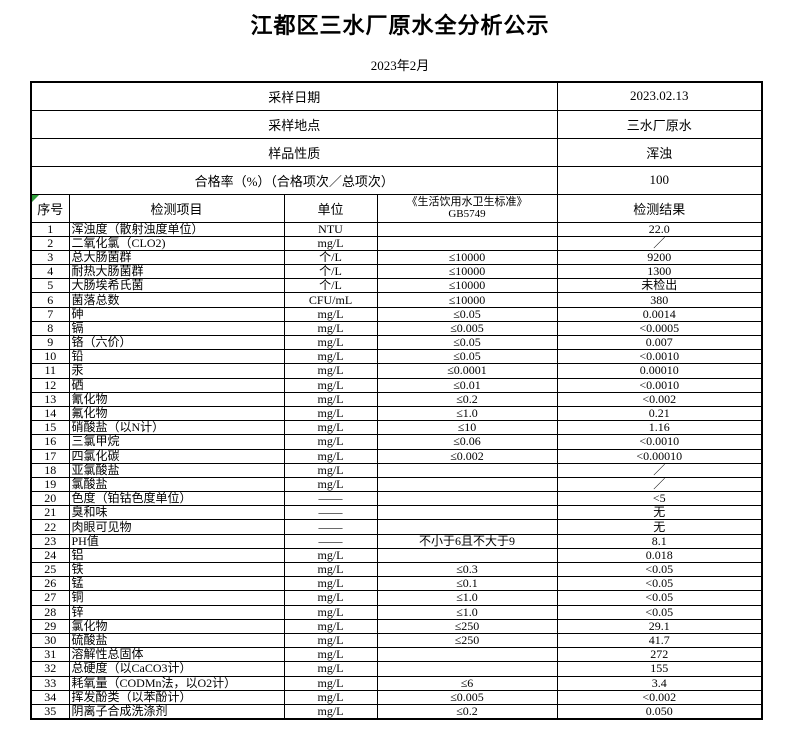 This screenshot has height=750, width=800. I want to click on item-name: 亚氯酸盐, so click(176, 470).